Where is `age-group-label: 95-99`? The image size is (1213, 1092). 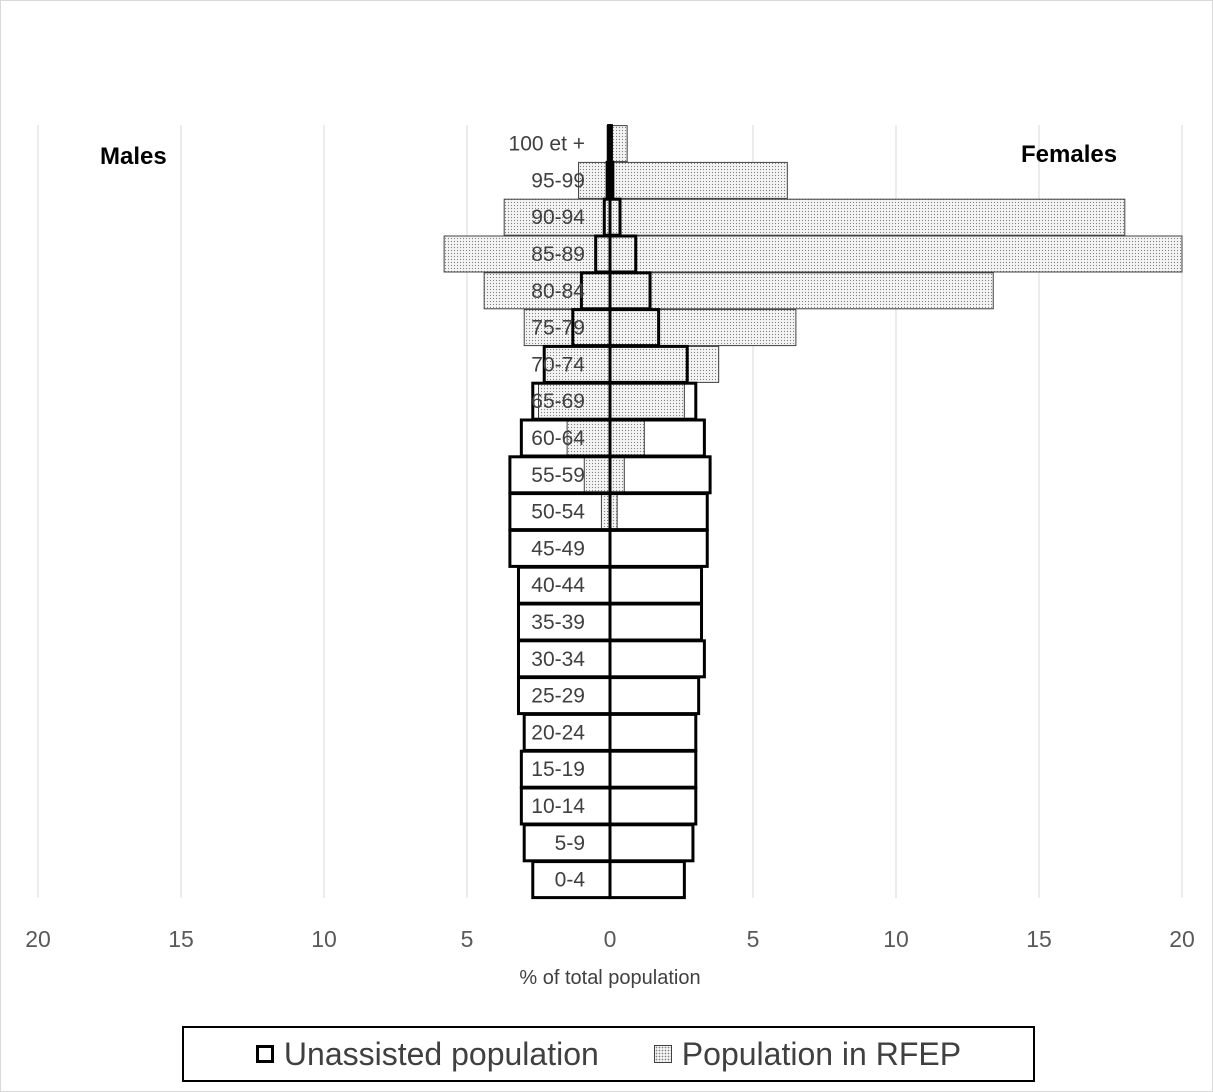
age-group-label: 95-99 is located at coordinates (558, 180).